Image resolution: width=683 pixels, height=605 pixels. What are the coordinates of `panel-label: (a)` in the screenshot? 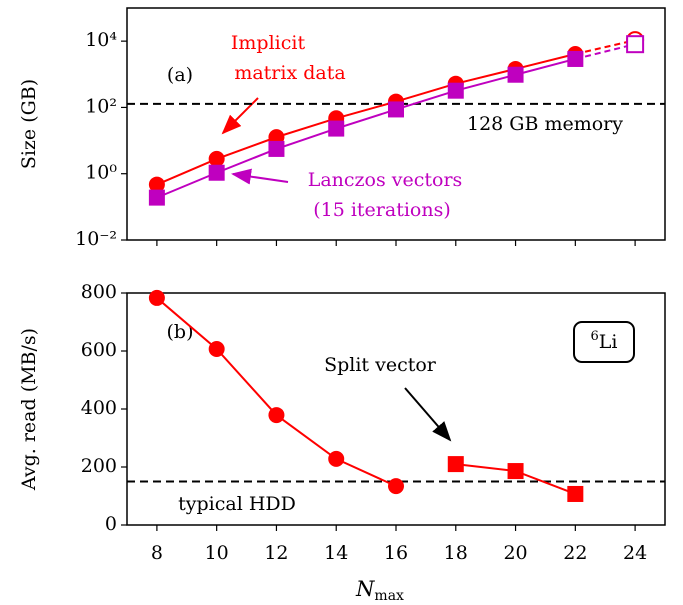 It's located at (180, 75).